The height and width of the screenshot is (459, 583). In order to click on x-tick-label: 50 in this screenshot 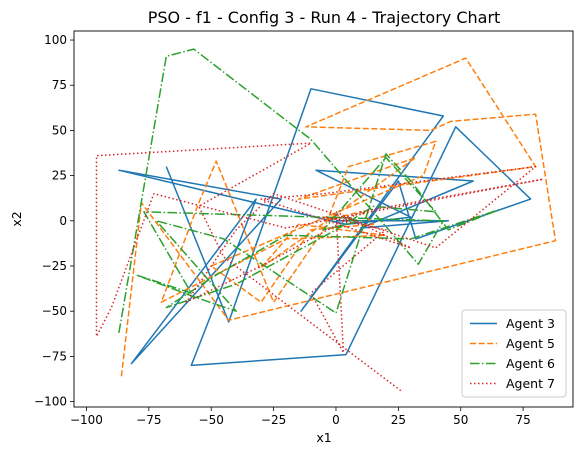, I will do `click(460, 420)`.